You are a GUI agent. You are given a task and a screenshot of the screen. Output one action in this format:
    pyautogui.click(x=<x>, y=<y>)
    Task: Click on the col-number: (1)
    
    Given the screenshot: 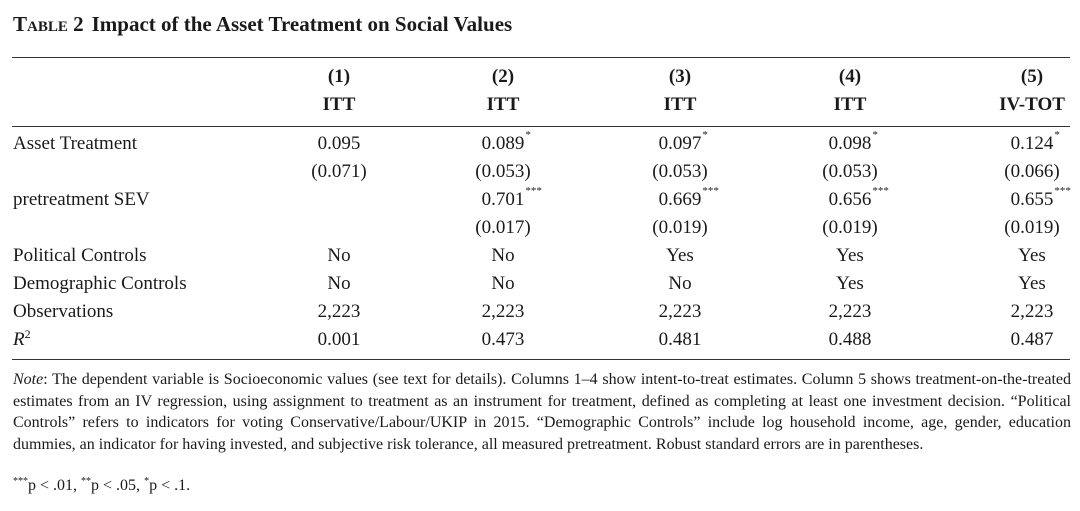 What is the action you would take?
    pyautogui.click(x=339, y=76)
    